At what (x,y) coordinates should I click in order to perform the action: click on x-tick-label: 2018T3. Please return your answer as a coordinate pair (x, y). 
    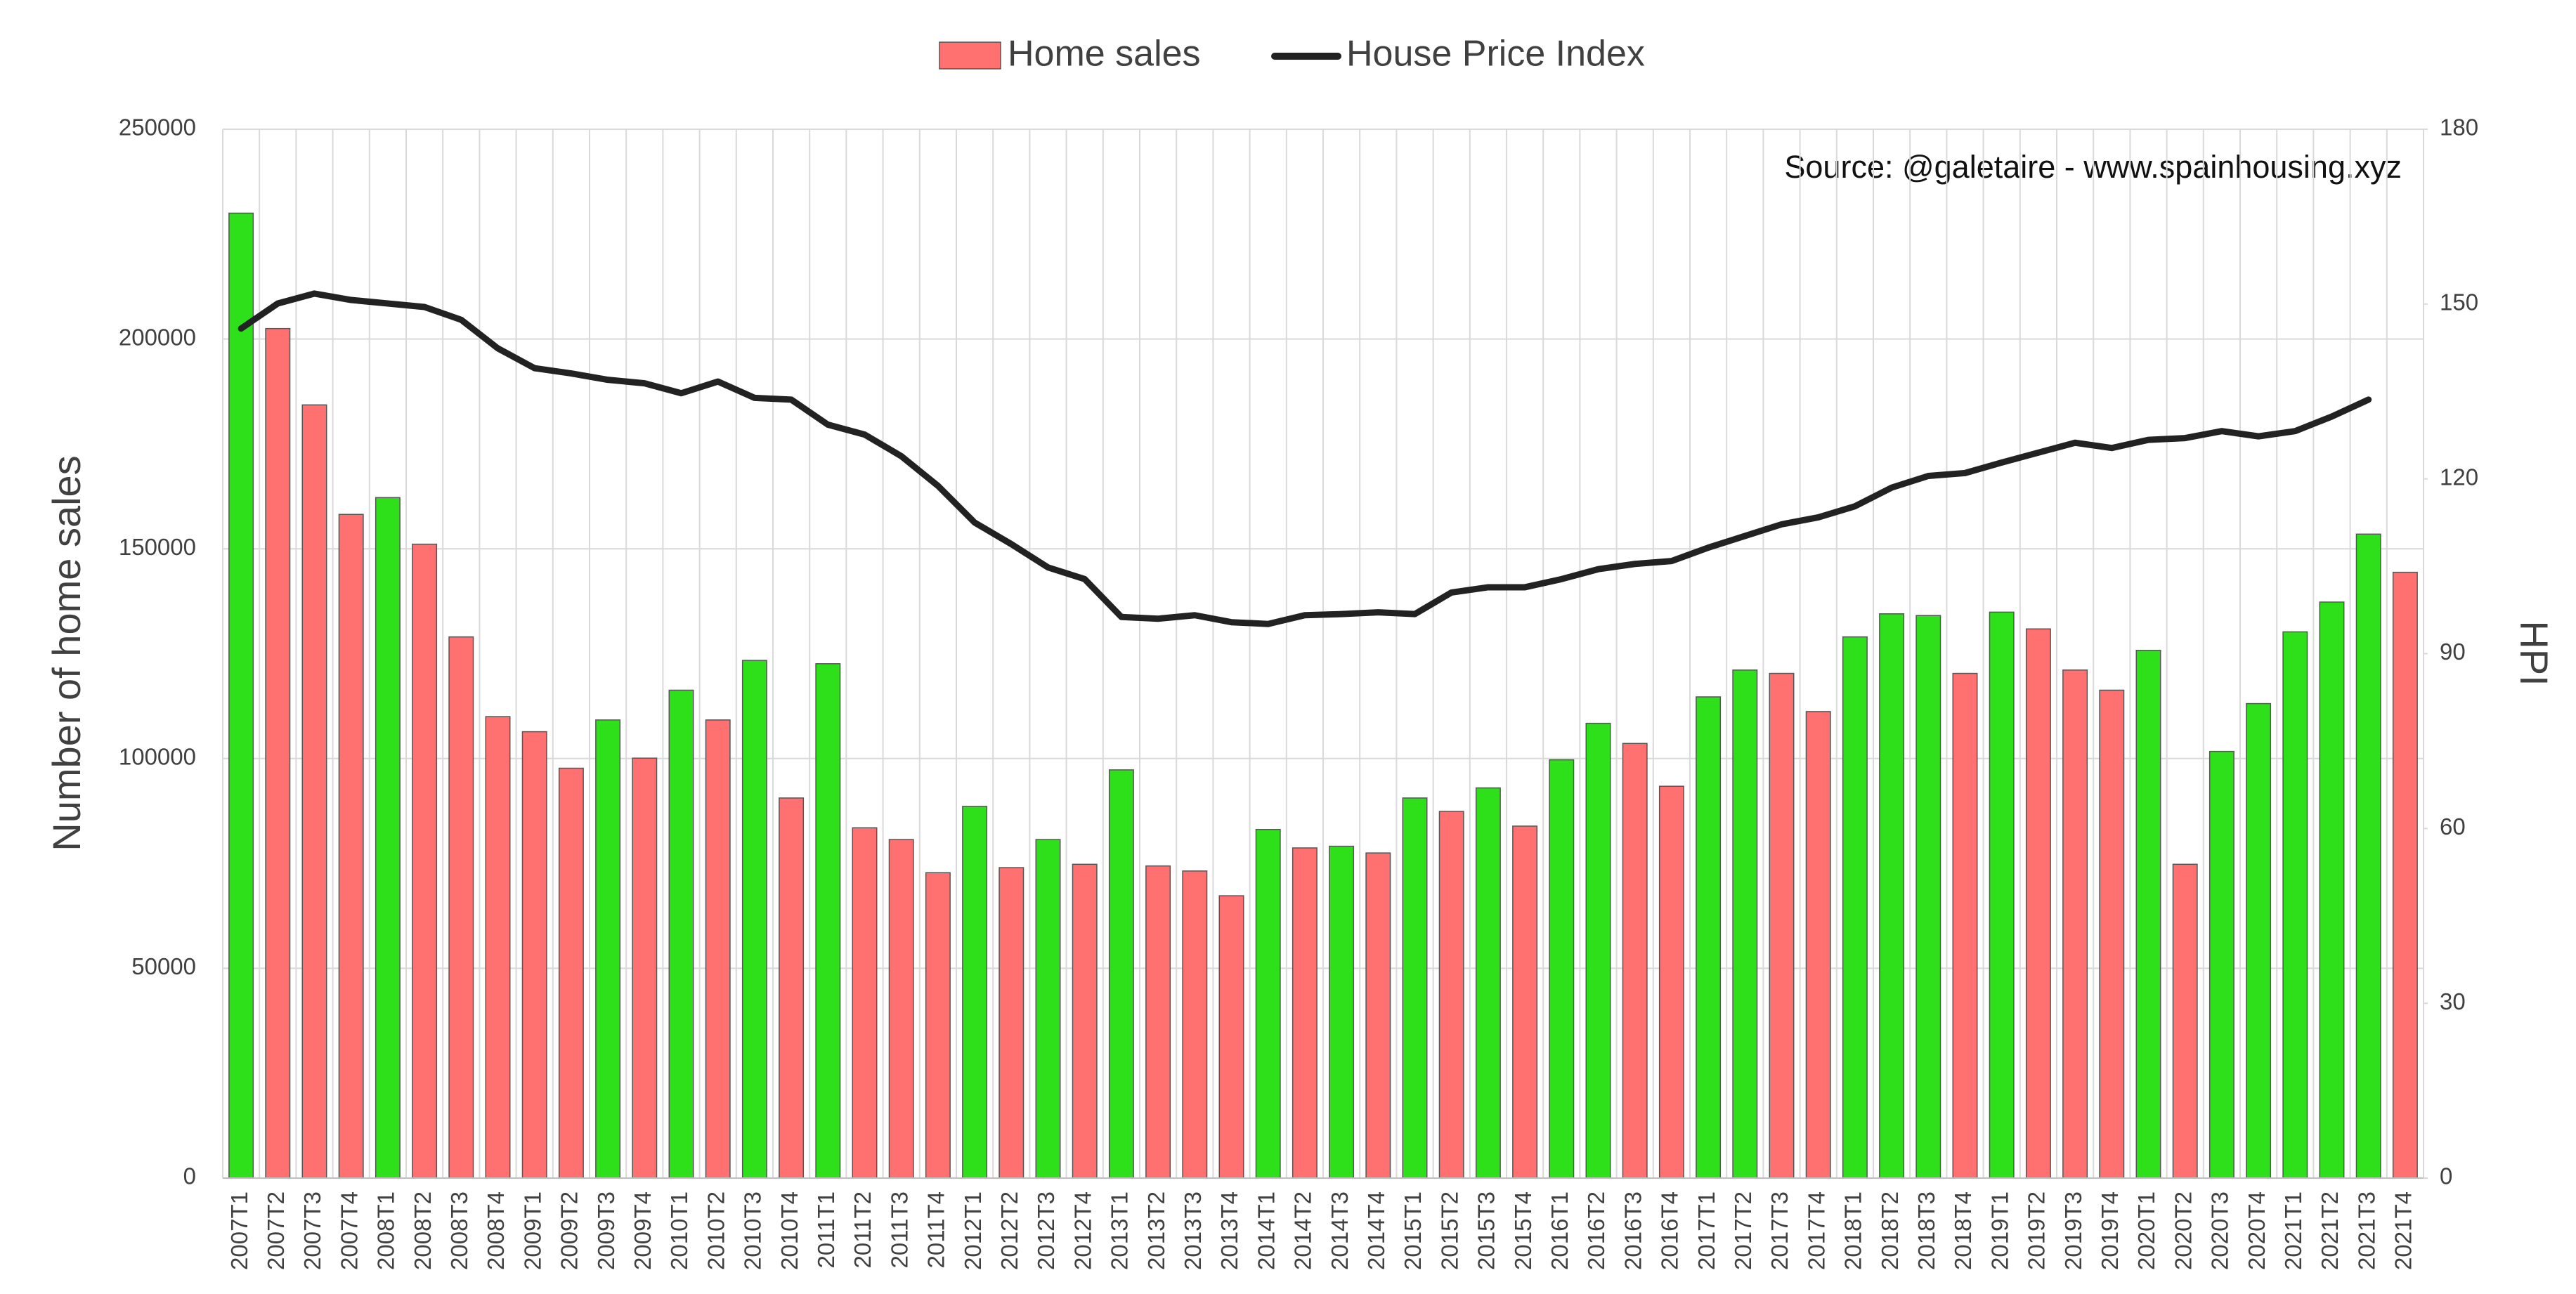
    Looking at the image, I should click on (1926, 1230).